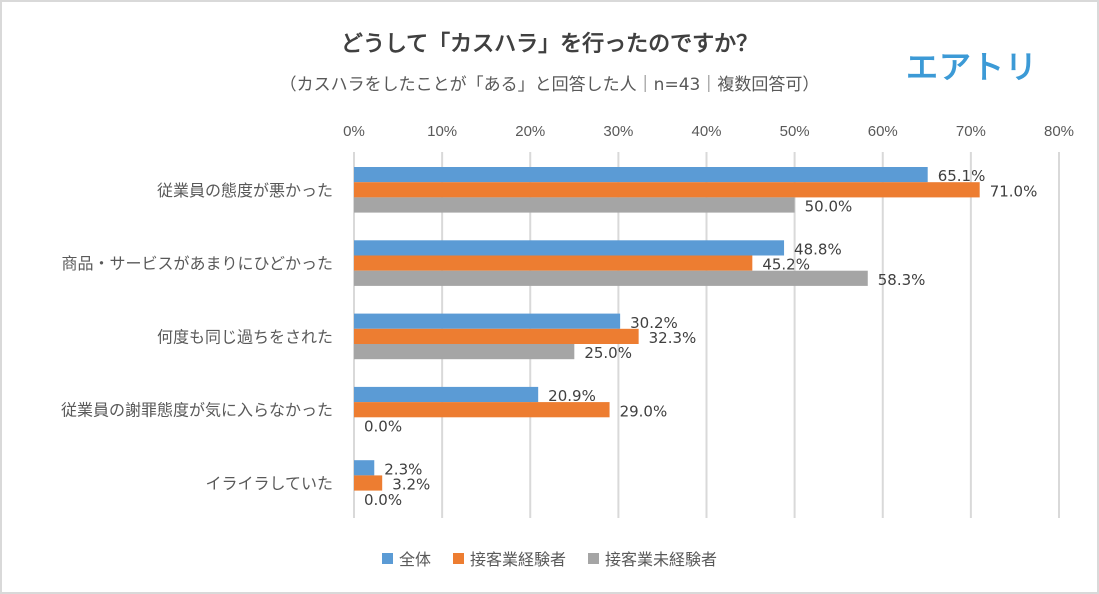 This screenshot has height=594, width=1099. I want to click on legend: 全体 接客業経験者 接客業未経験者, so click(549, 558).